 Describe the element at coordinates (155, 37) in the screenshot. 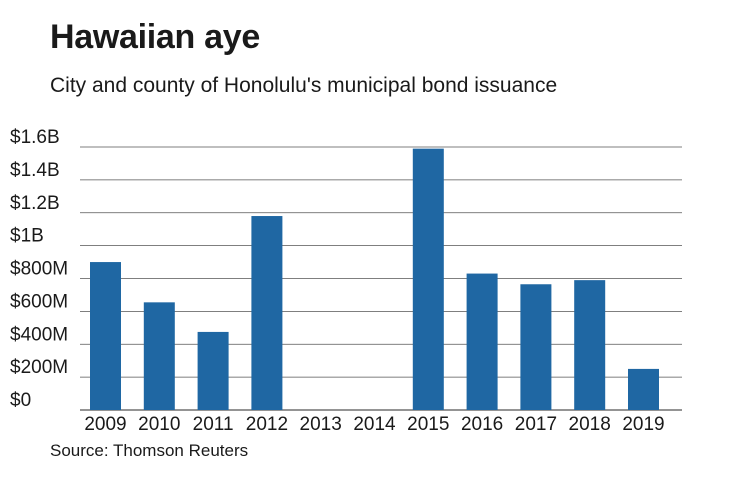

I see `chart-title: Hawaiian aye` at that location.